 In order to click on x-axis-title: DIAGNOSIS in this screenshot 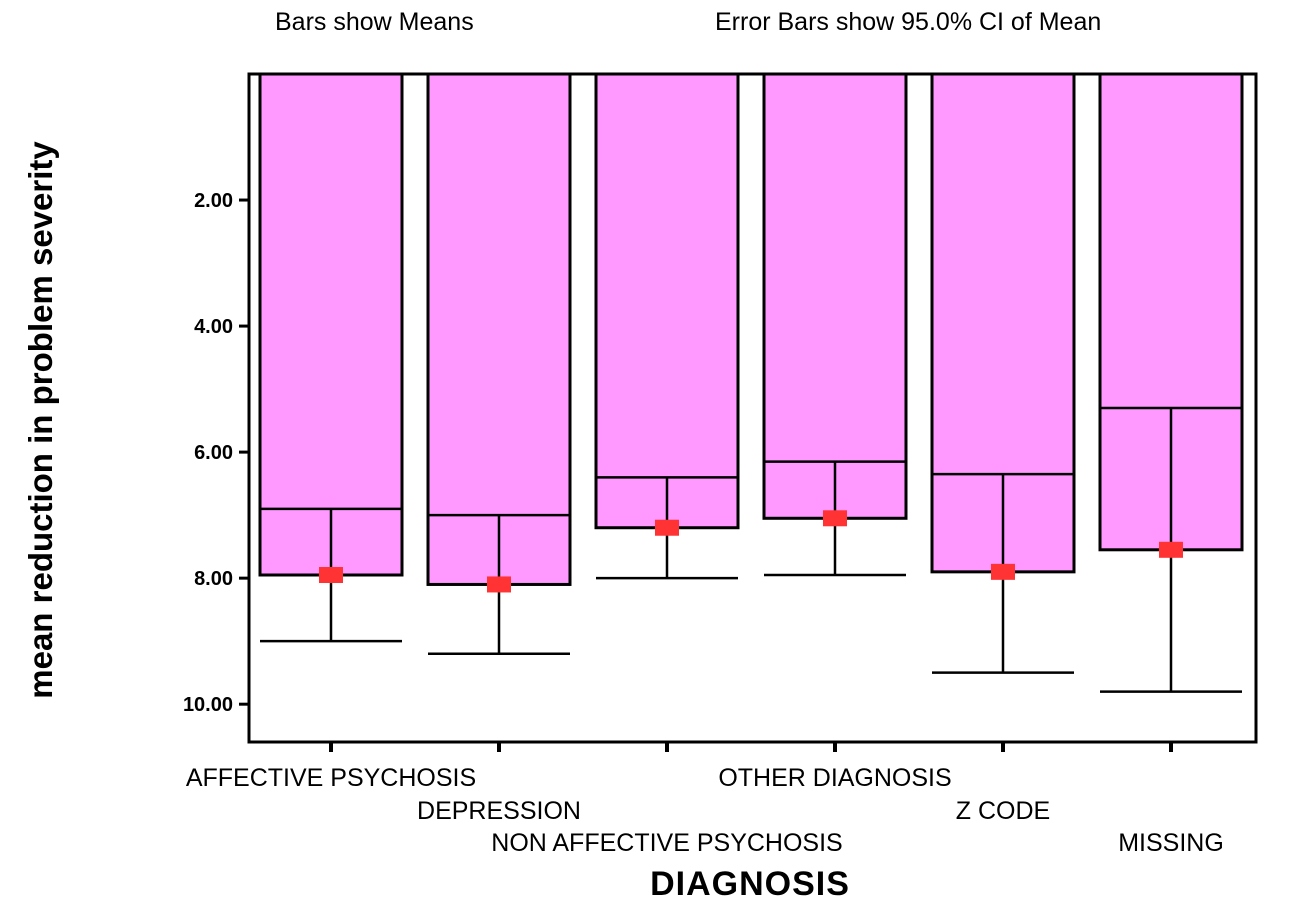, I will do `click(750, 881)`.